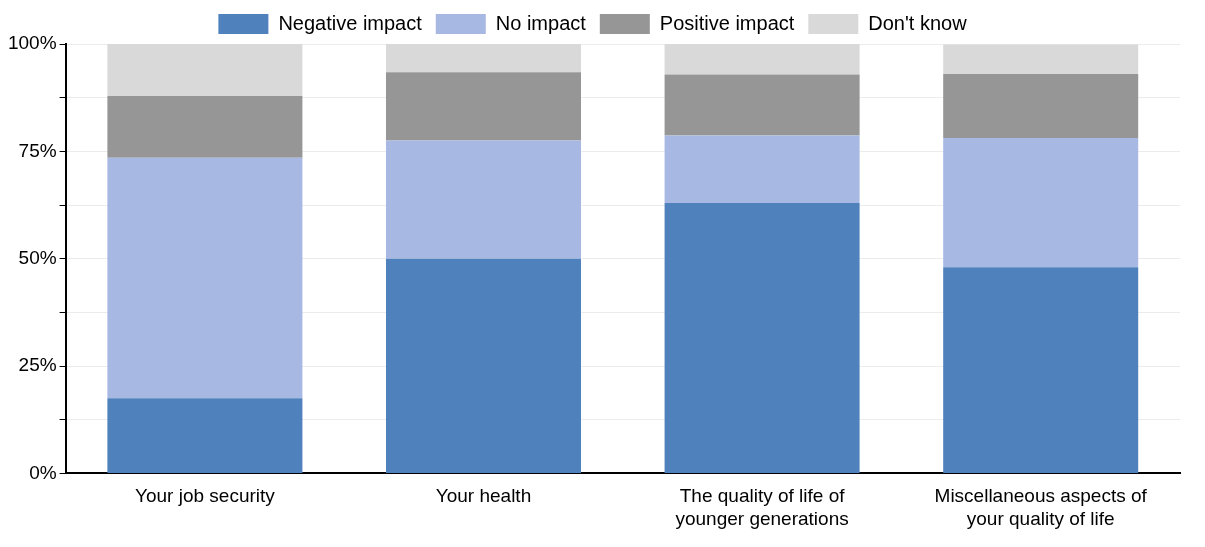 This screenshot has width=1205, height=547. Describe the element at coordinates (350, 22) in the screenshot. I see `legend-label: Negative impact` at that location.